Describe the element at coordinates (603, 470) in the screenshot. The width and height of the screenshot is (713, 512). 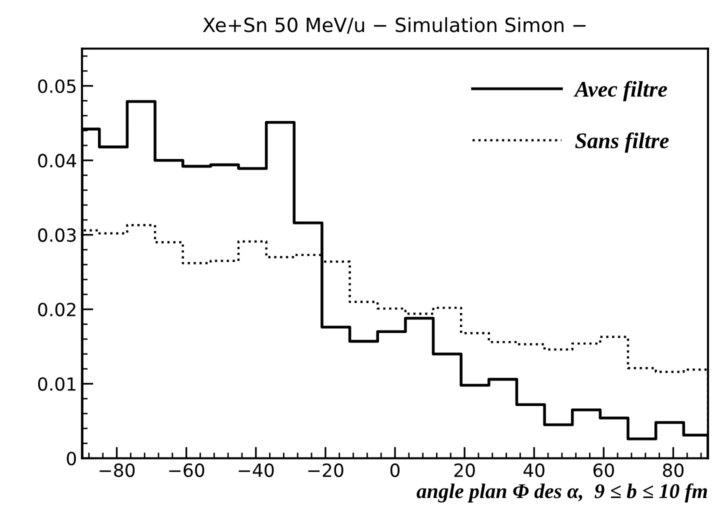
I see `x-tick-label: 60` at that location.